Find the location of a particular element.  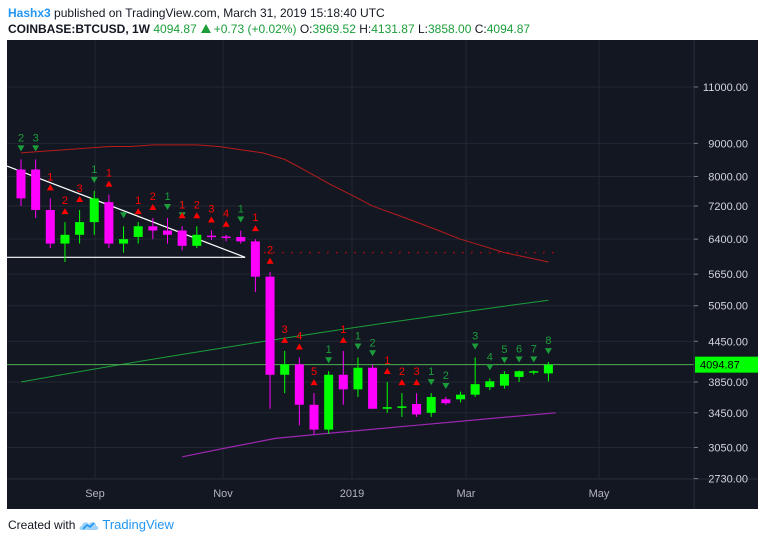

tradingview-logo: TradingView is located at coordinates (126, 524).